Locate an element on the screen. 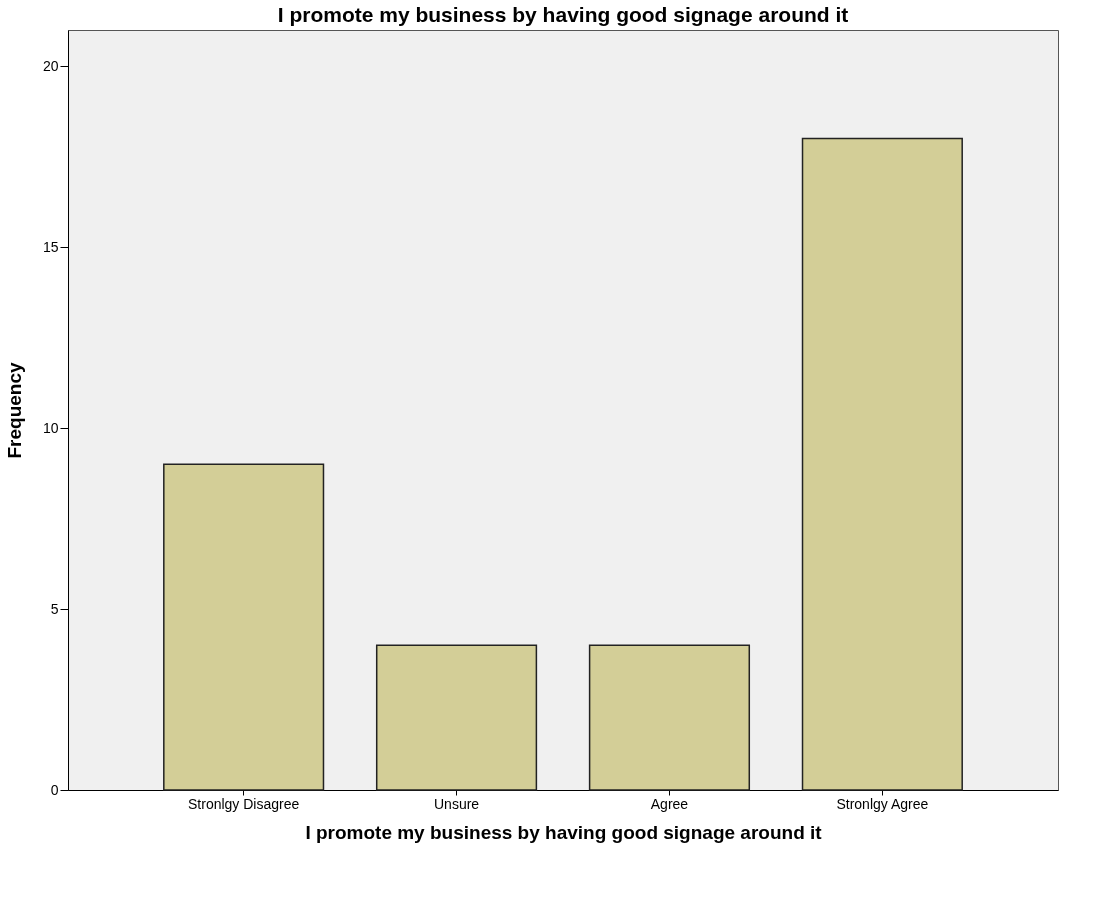 The image size is (1099, 910). y-tick-label: 10 is located at coordinates (50, 427).